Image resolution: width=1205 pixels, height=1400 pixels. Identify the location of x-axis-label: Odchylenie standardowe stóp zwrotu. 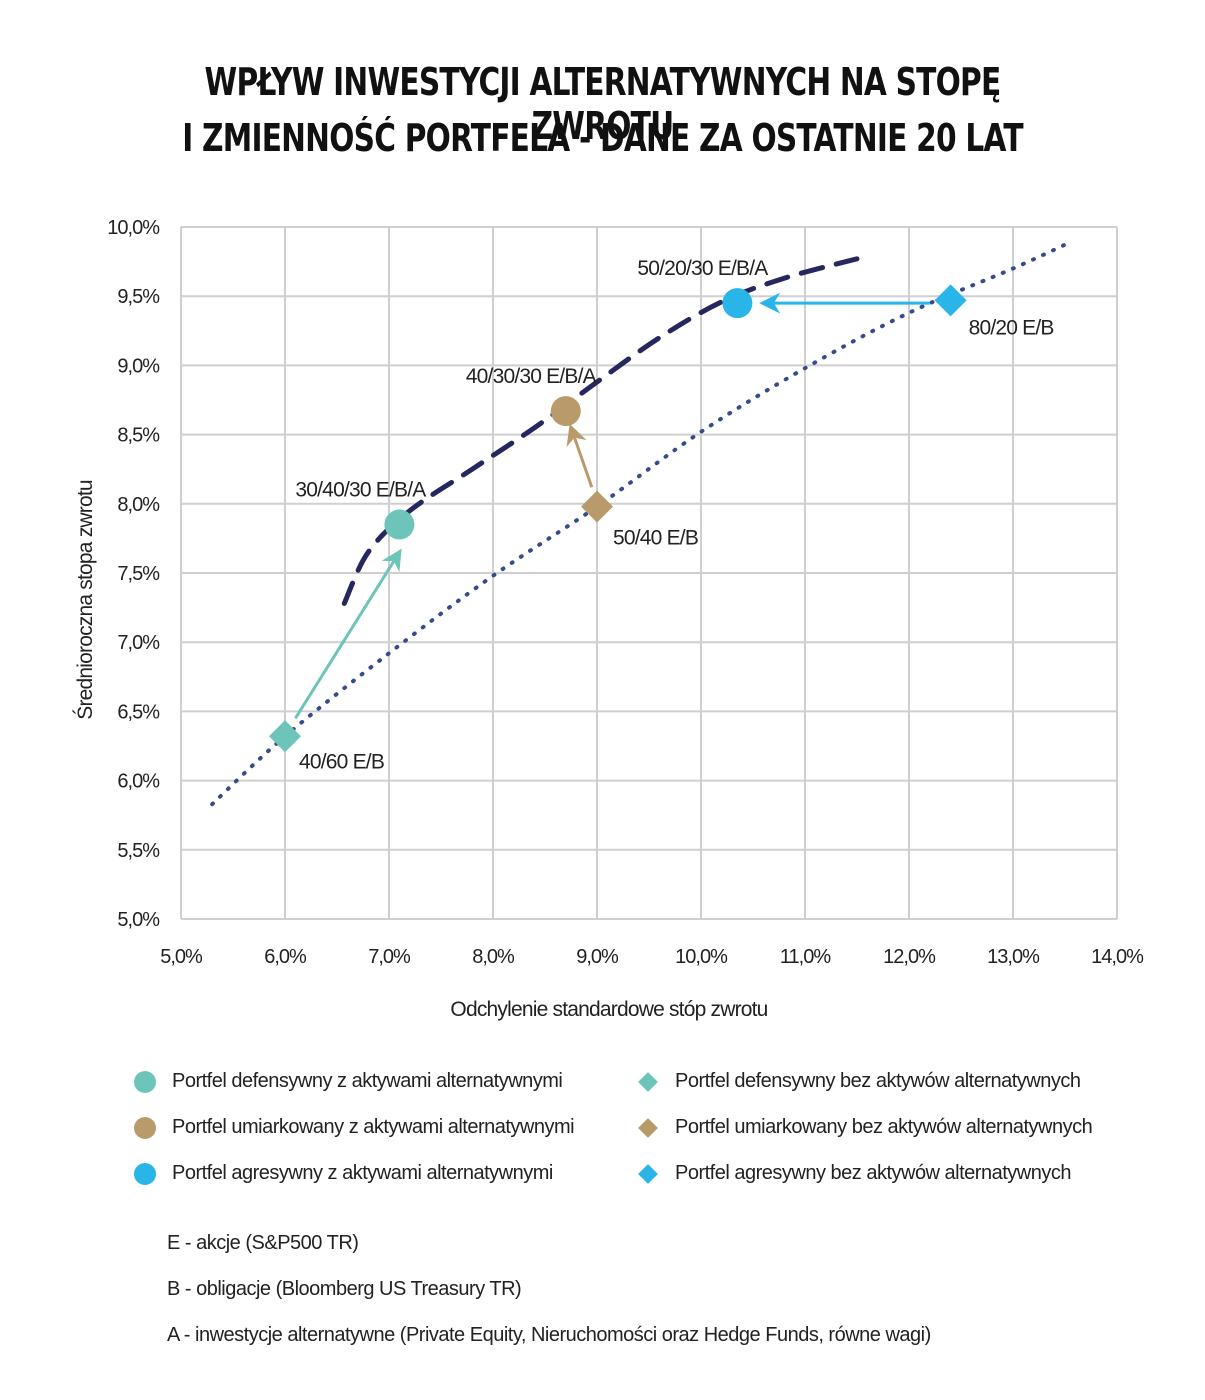
(608, 1009).